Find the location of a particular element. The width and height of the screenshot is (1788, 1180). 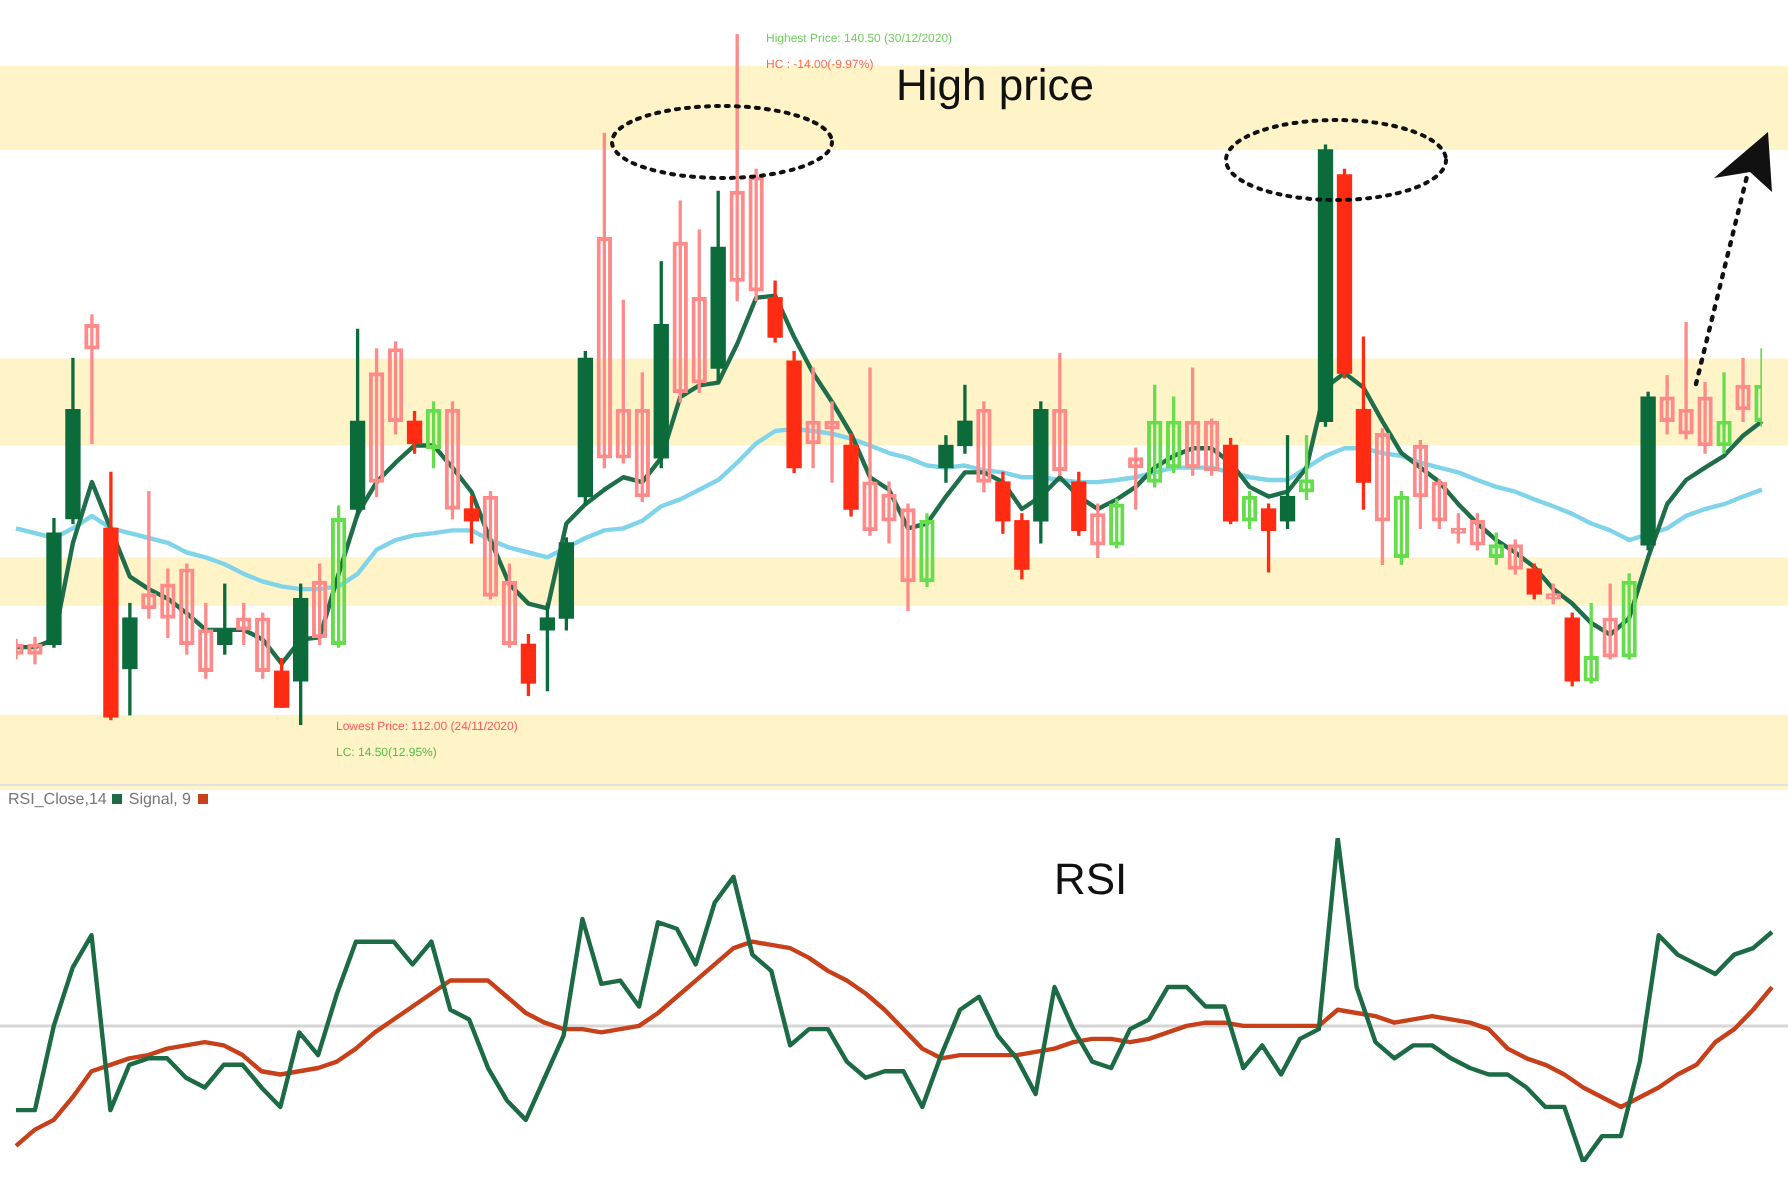

annotation: High price is located at coordinates (995, 85).